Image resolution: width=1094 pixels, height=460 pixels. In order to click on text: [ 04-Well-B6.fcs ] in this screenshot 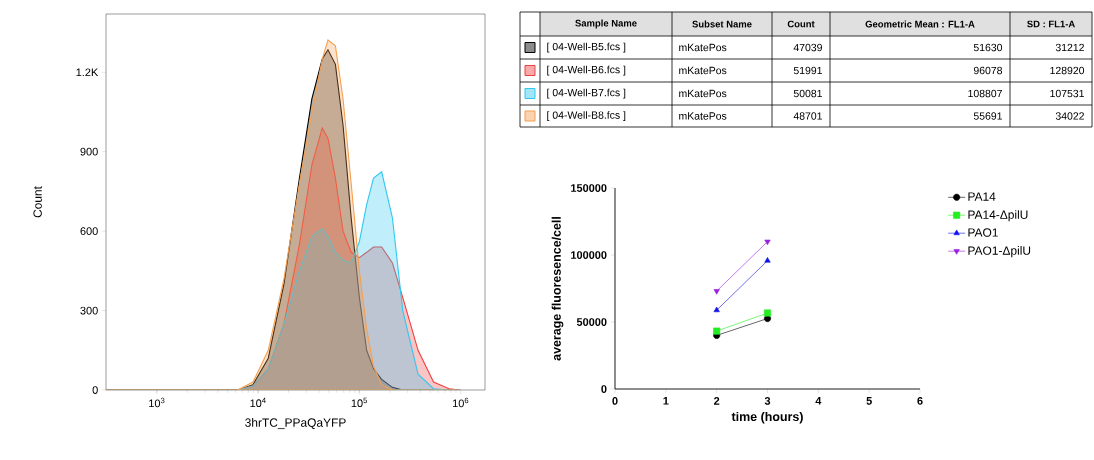, I will do `click(586, 70)`.